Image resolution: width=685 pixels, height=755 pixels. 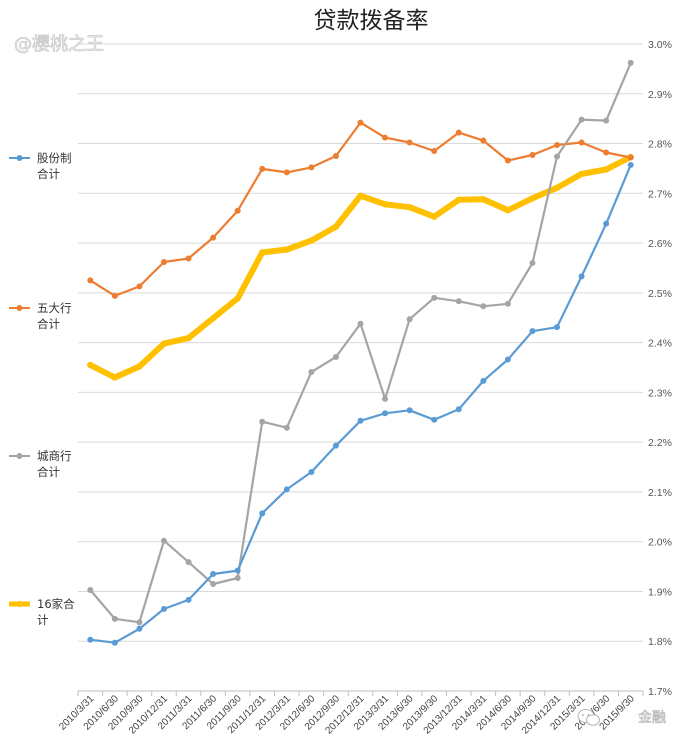 What do you see at coordinates (371, 21) in the screenshot?
I see `chart-title: 贷款拨备率` at bounding box center [371, 21].